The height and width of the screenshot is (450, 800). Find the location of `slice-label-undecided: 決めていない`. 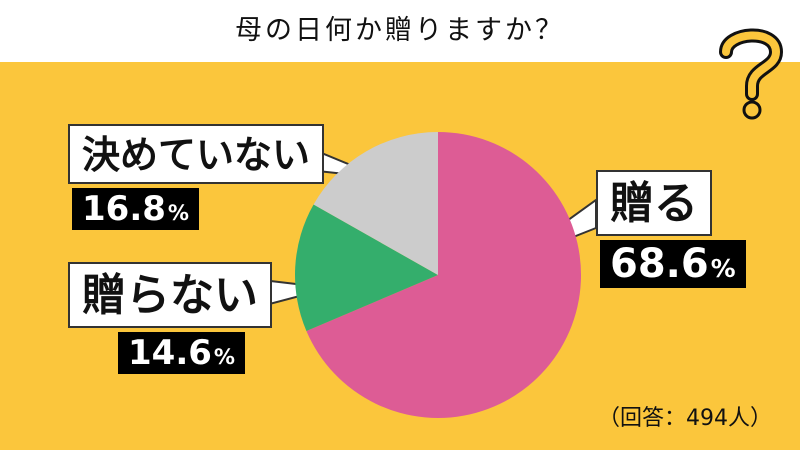

slice-label-undecided: 決めていない is located at coordinates (196, 154).